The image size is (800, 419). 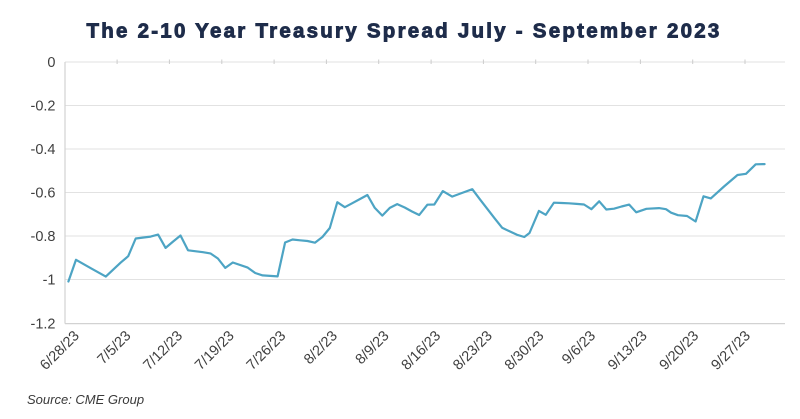 What do you see at coordinates (43, 194) in the screenshot?
I see `svg-text: -0.6` at bounding box center [43, 194].